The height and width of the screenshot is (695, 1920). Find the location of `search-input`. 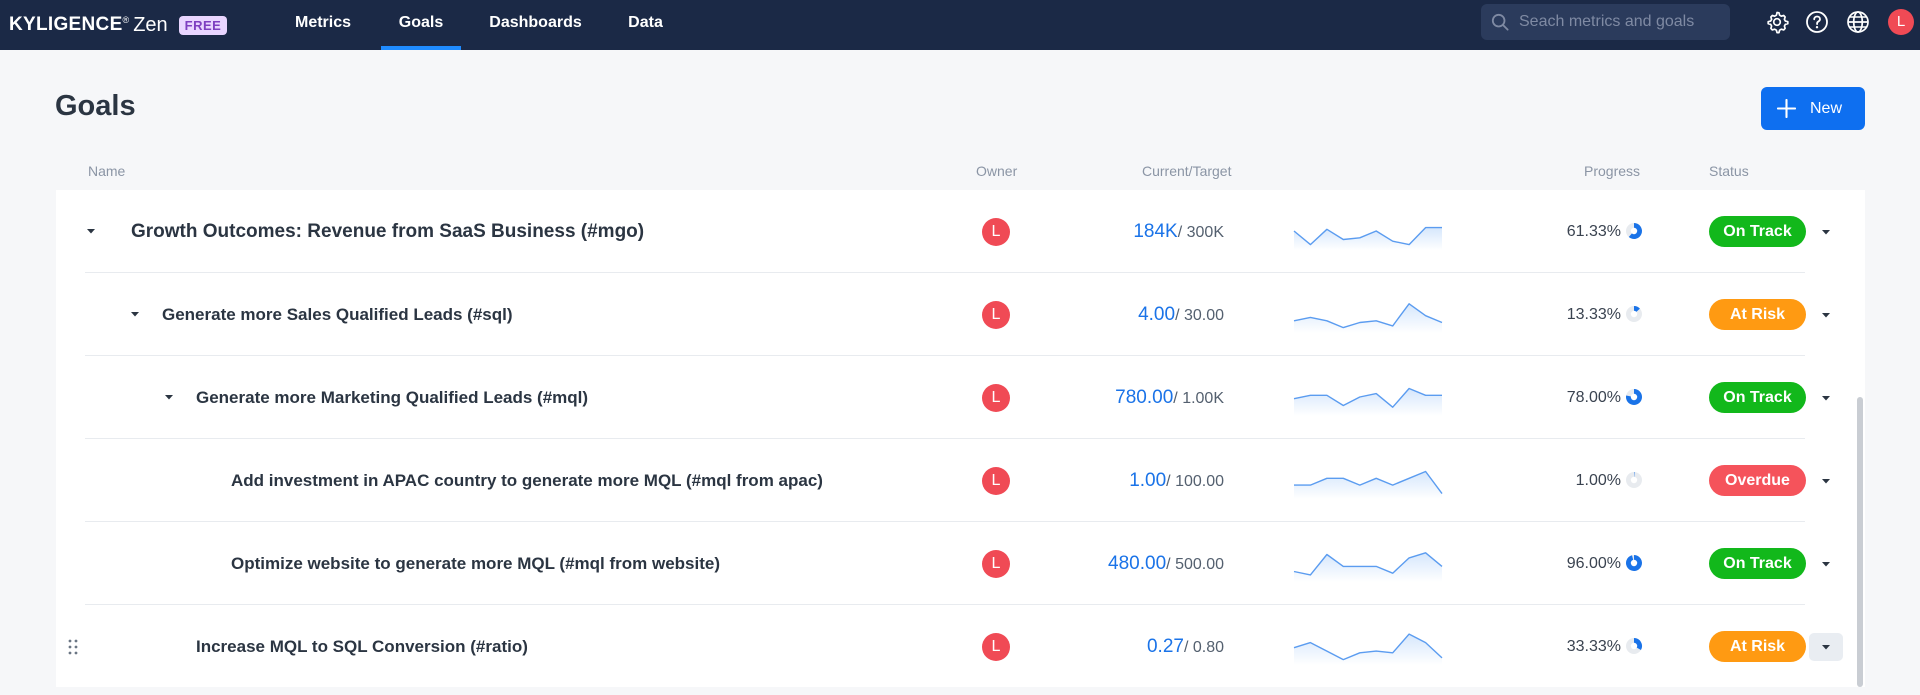

search-input is located at coordinates (1621, 22).